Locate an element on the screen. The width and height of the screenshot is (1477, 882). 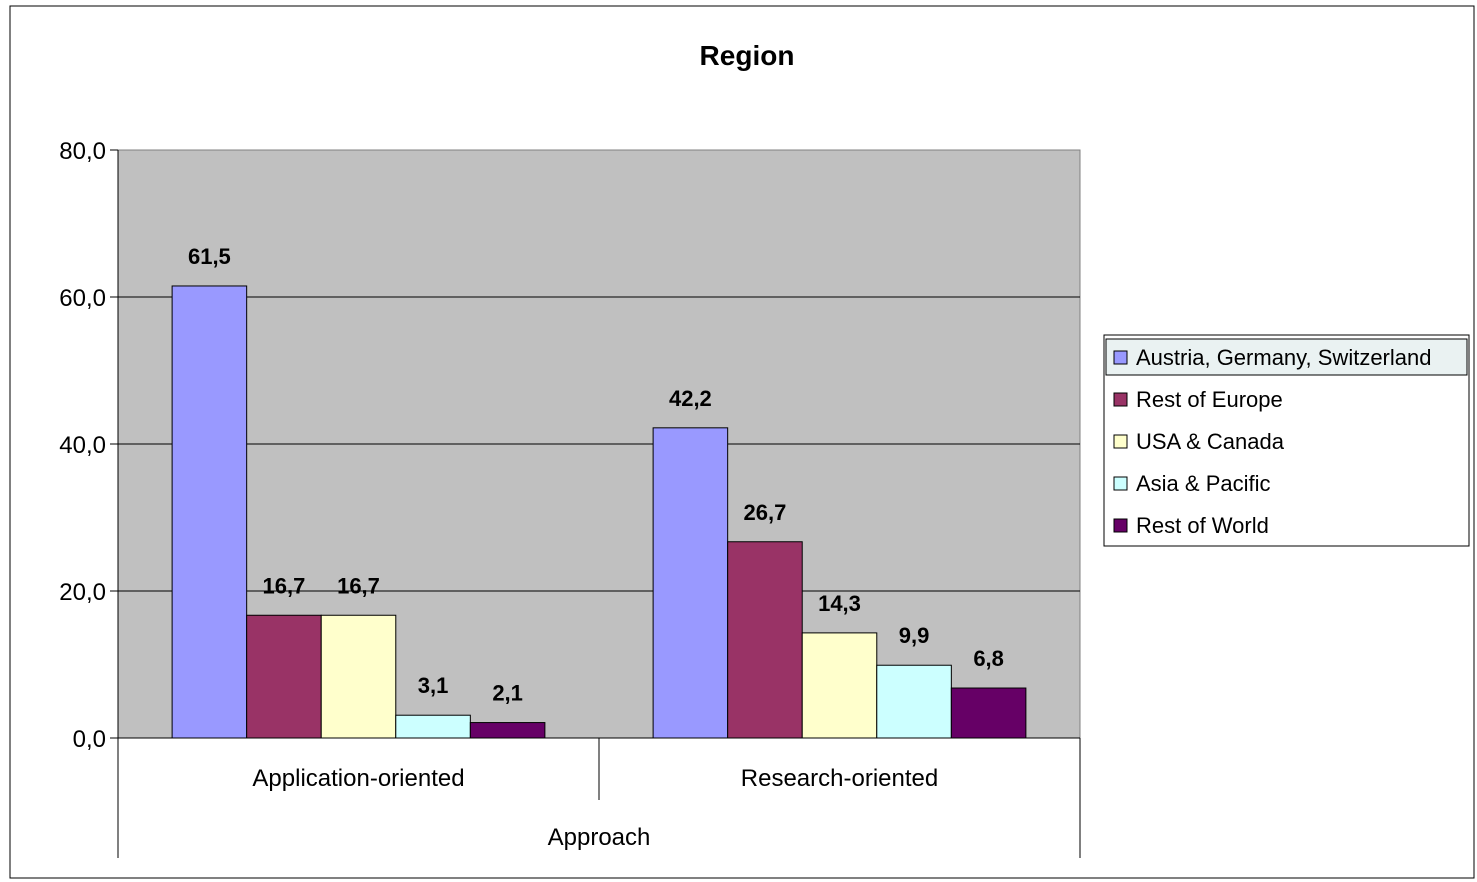
chart-title: Region is located at coordinates (747, 55).